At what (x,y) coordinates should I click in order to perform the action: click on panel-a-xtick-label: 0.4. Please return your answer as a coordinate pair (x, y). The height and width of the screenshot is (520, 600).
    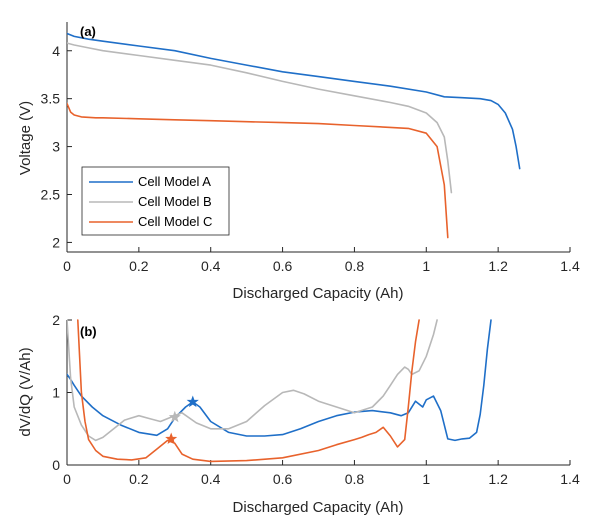
    Looking at the image, I should click on (211, 266).